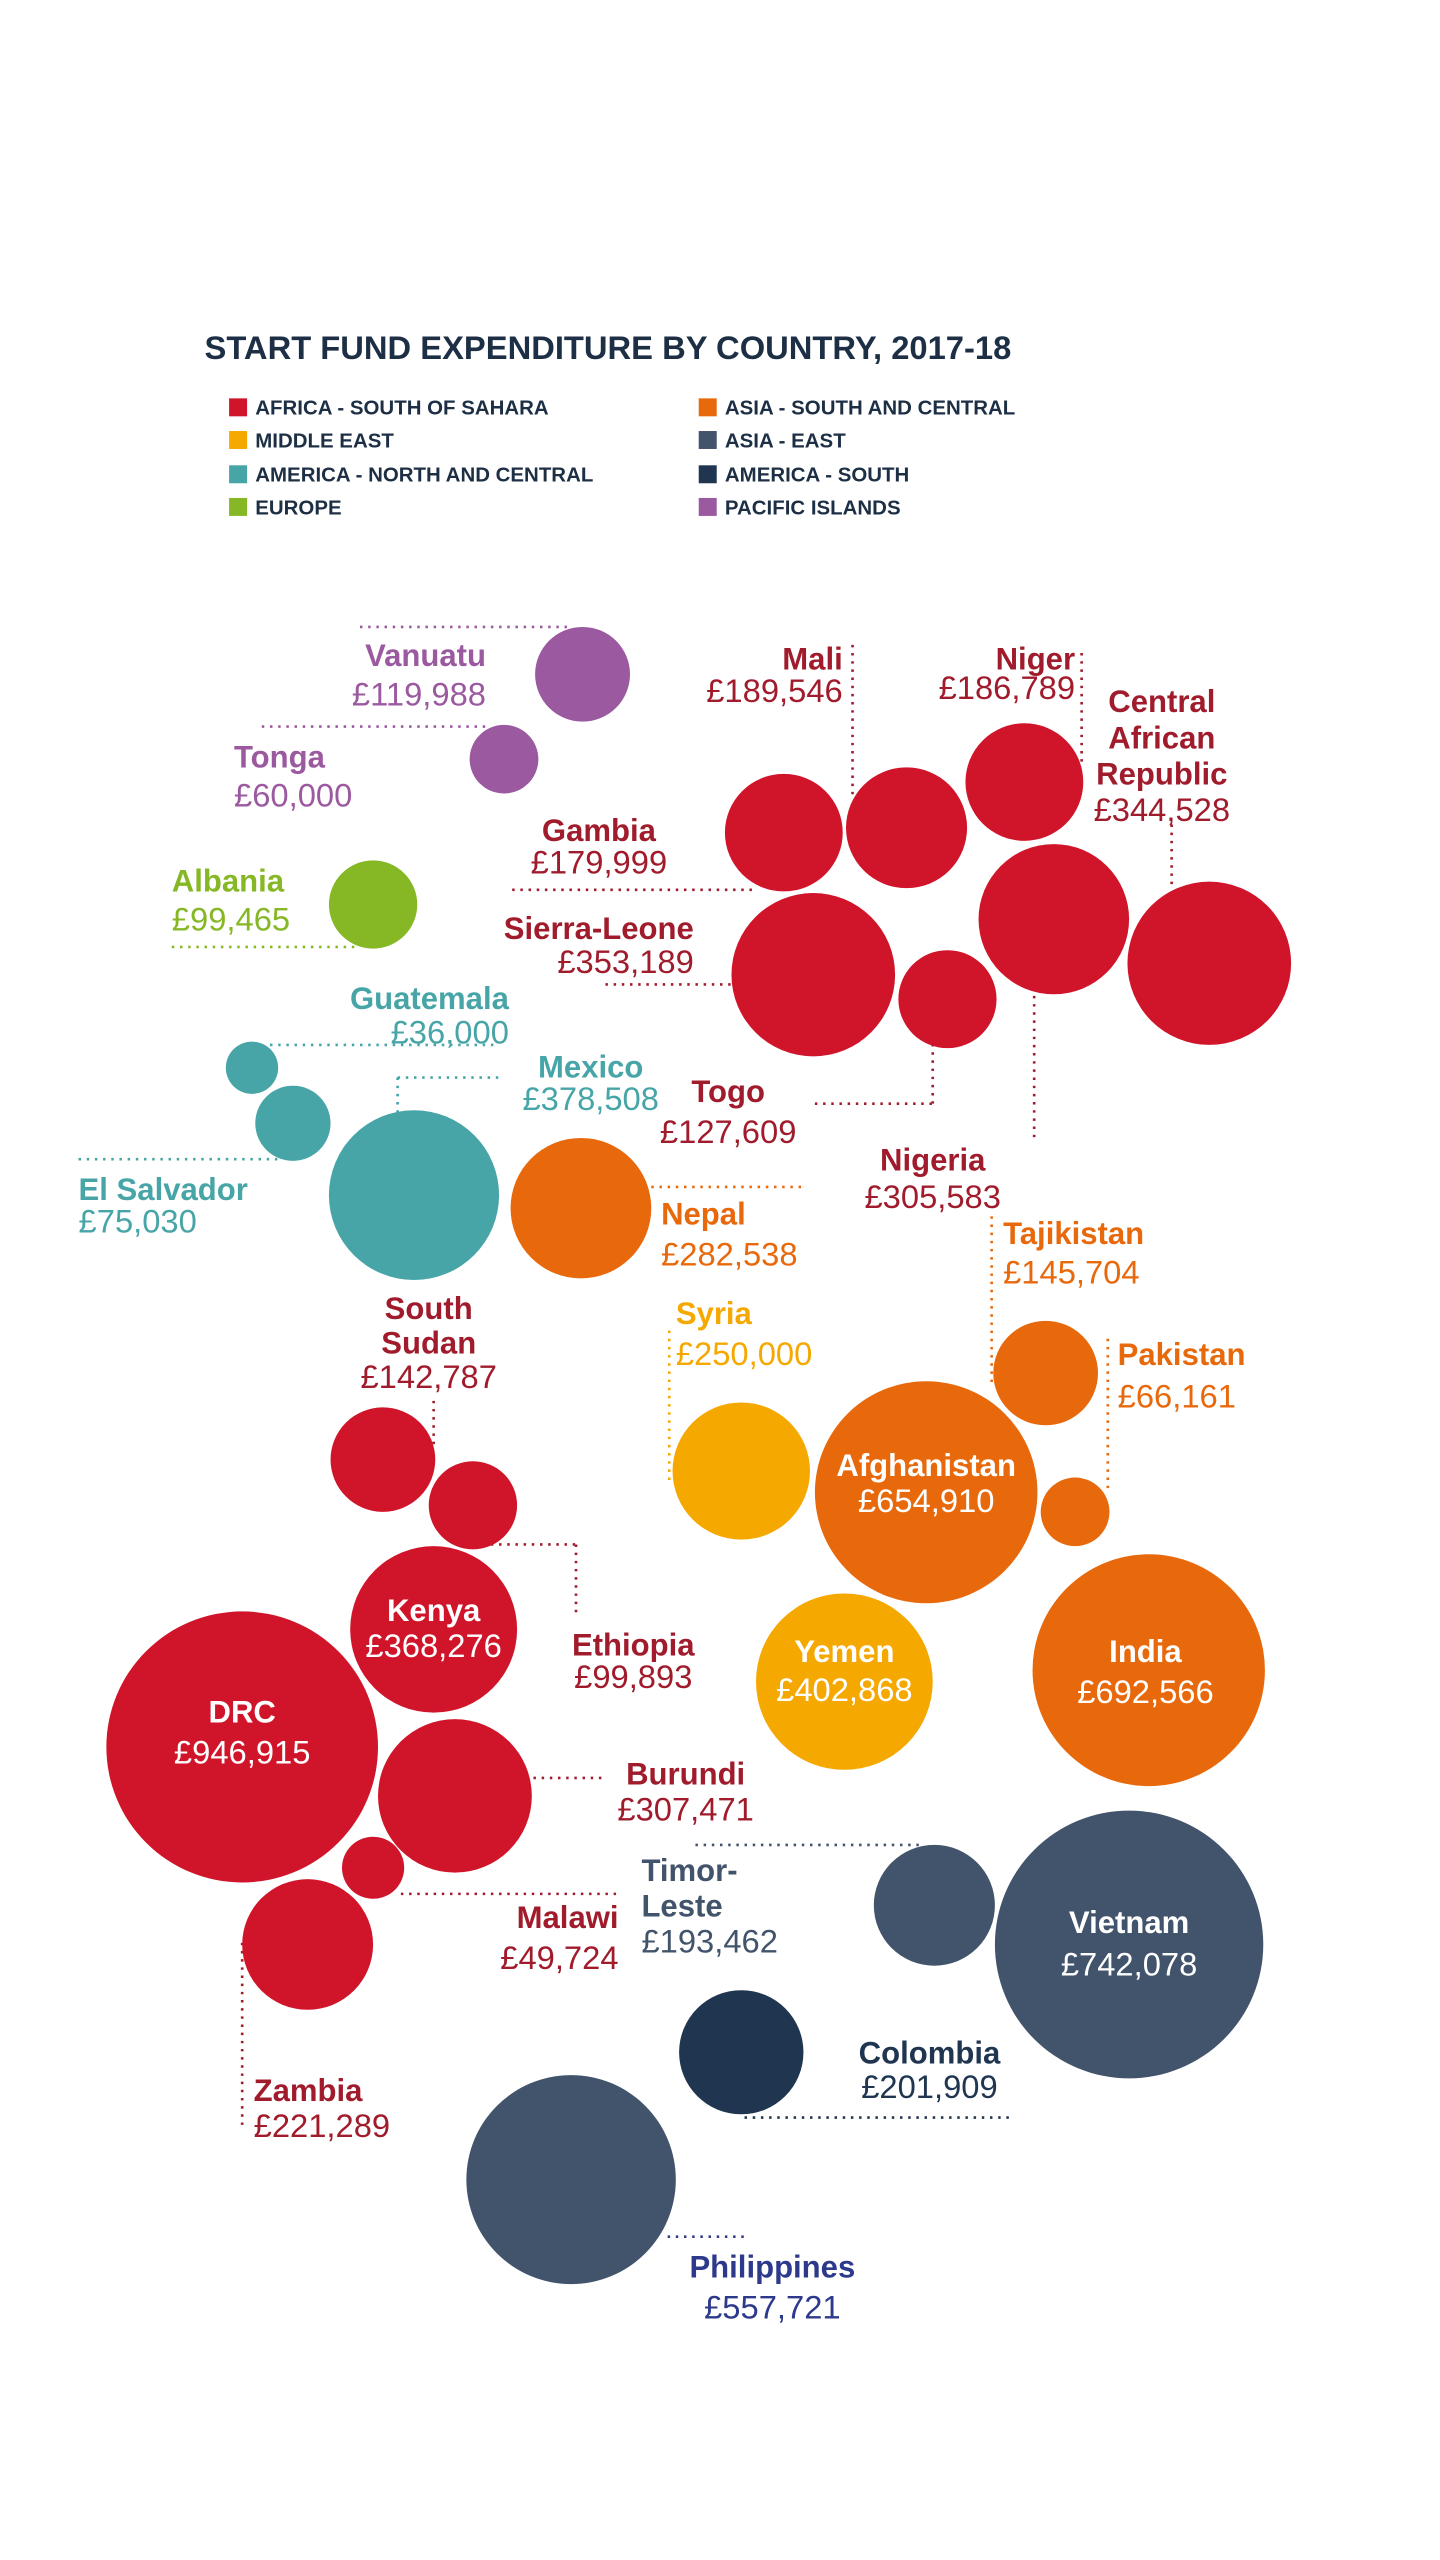 This screenshot has width=1440, height=2560. Describe the element at coordinates (933, 1160) in the screenshot. I see `label-name-nigeria: Nigeria` at that location.